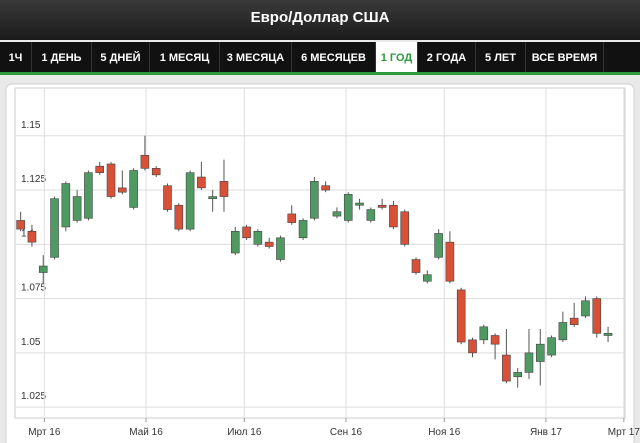 This screenshot has width=640, height=443. What do you see at coordinates (244, 432) in the screenshot?
I see `x-tick-label: Июл 16` at bounding box center [244, 432].